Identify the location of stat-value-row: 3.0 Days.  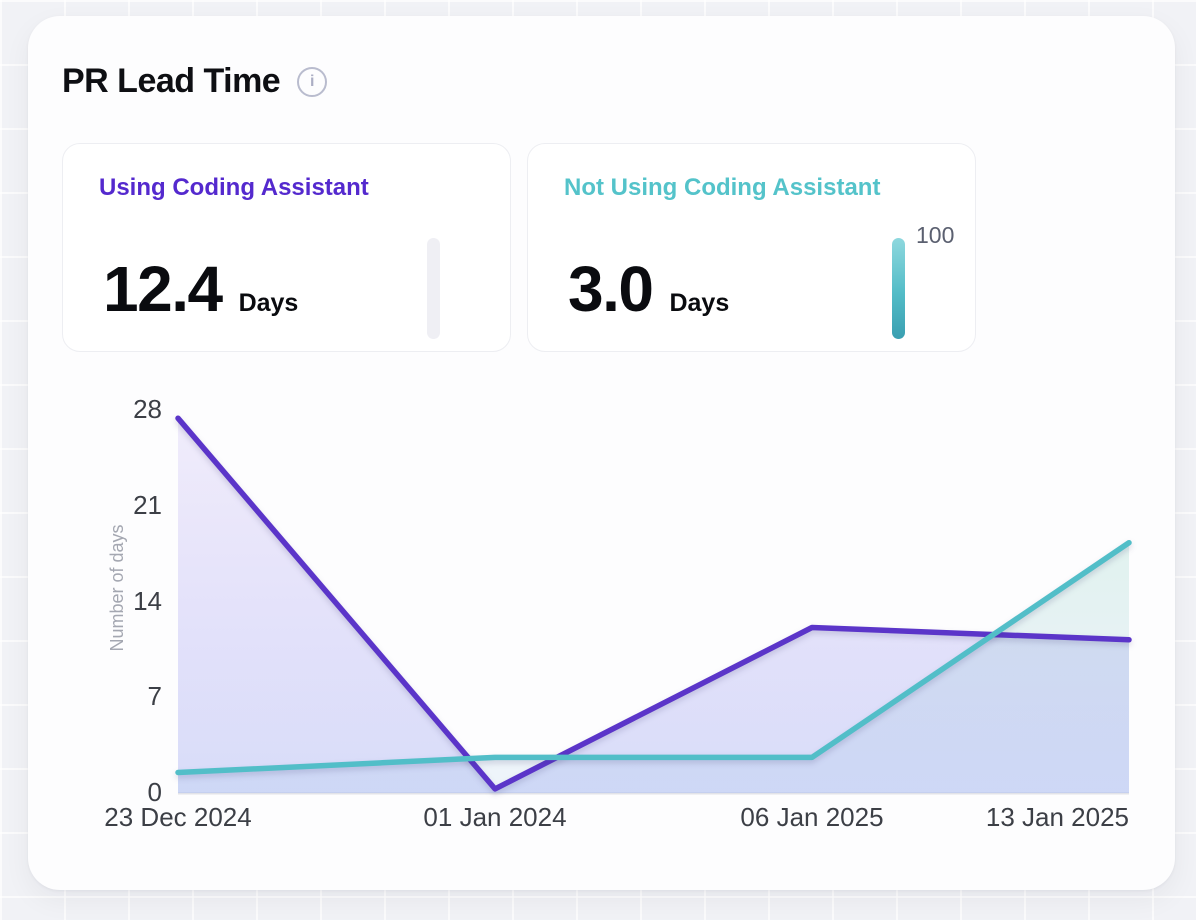
(648, 289).